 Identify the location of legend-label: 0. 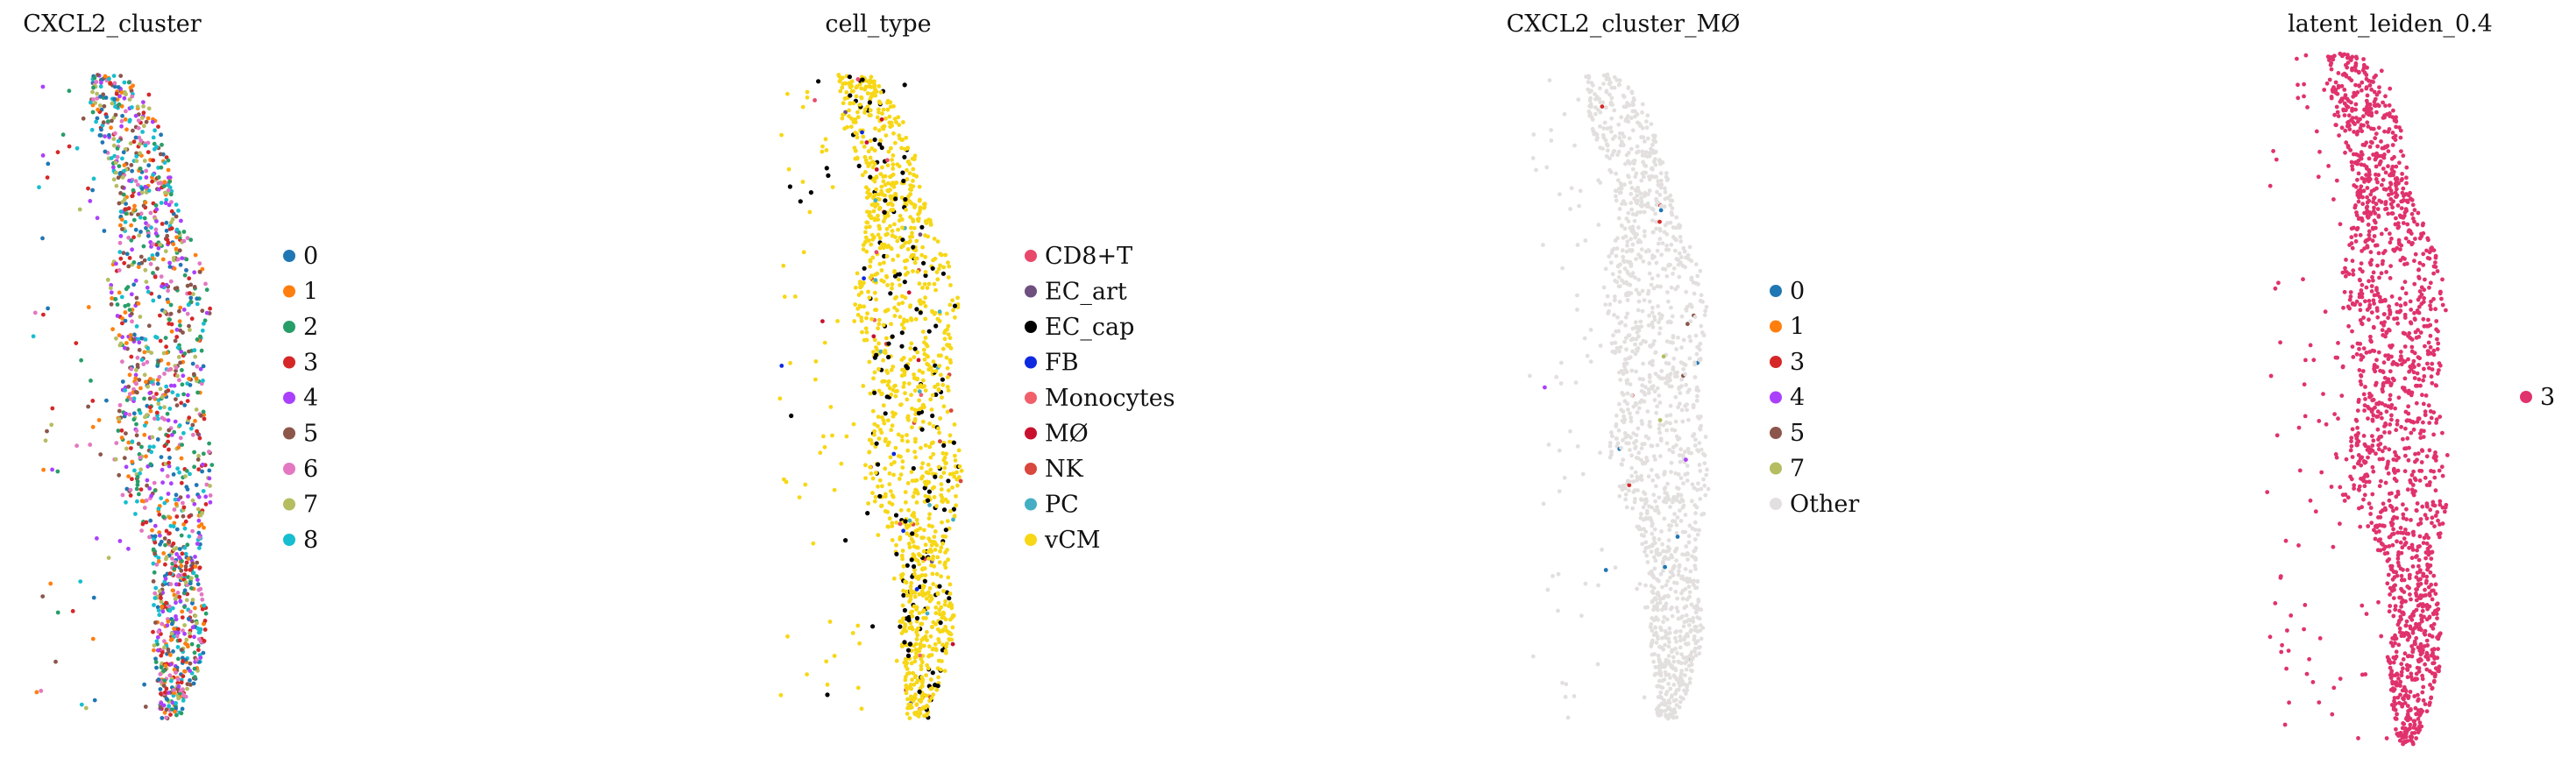
(310, 256).